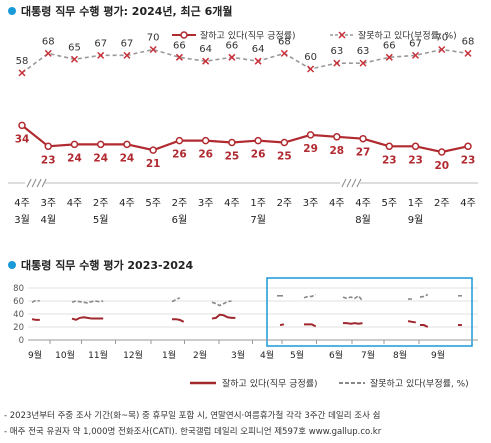 The image size is (491, 443). I want to click on x-month-label: 1월, so click(169, 355).